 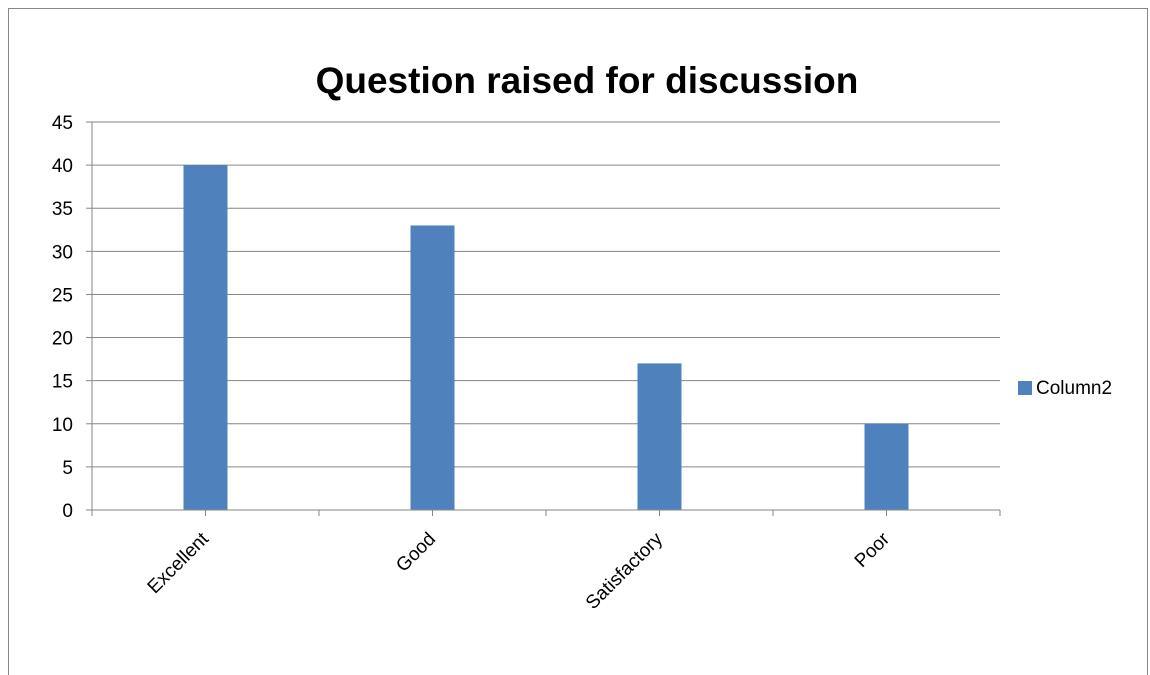 What do you see at coordinates (624, 570) in the screenshot?
I see `x-tick-label: Satisfactory` at bounding box center [624, 570].